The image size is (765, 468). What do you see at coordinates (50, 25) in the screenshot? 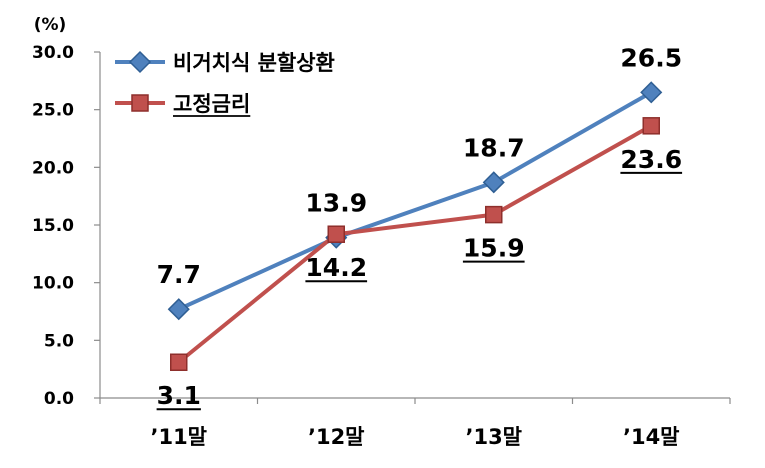
I see `y-axis-unit: (%)` at bounding box center [50, 25].